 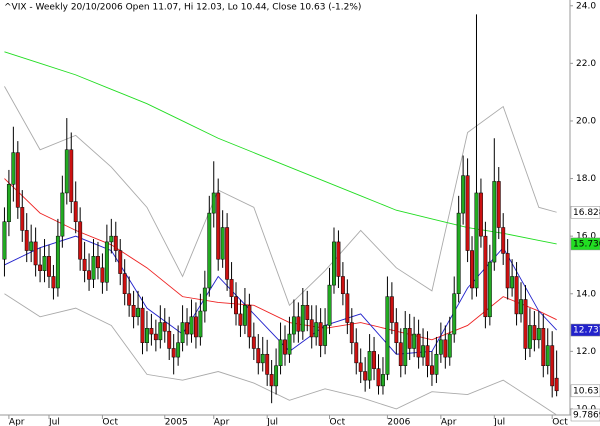 What do you see at coordinates (586, 64) in the screenshot?
I see `y-tick-label: 22.0` at bounding box center [586, 64].